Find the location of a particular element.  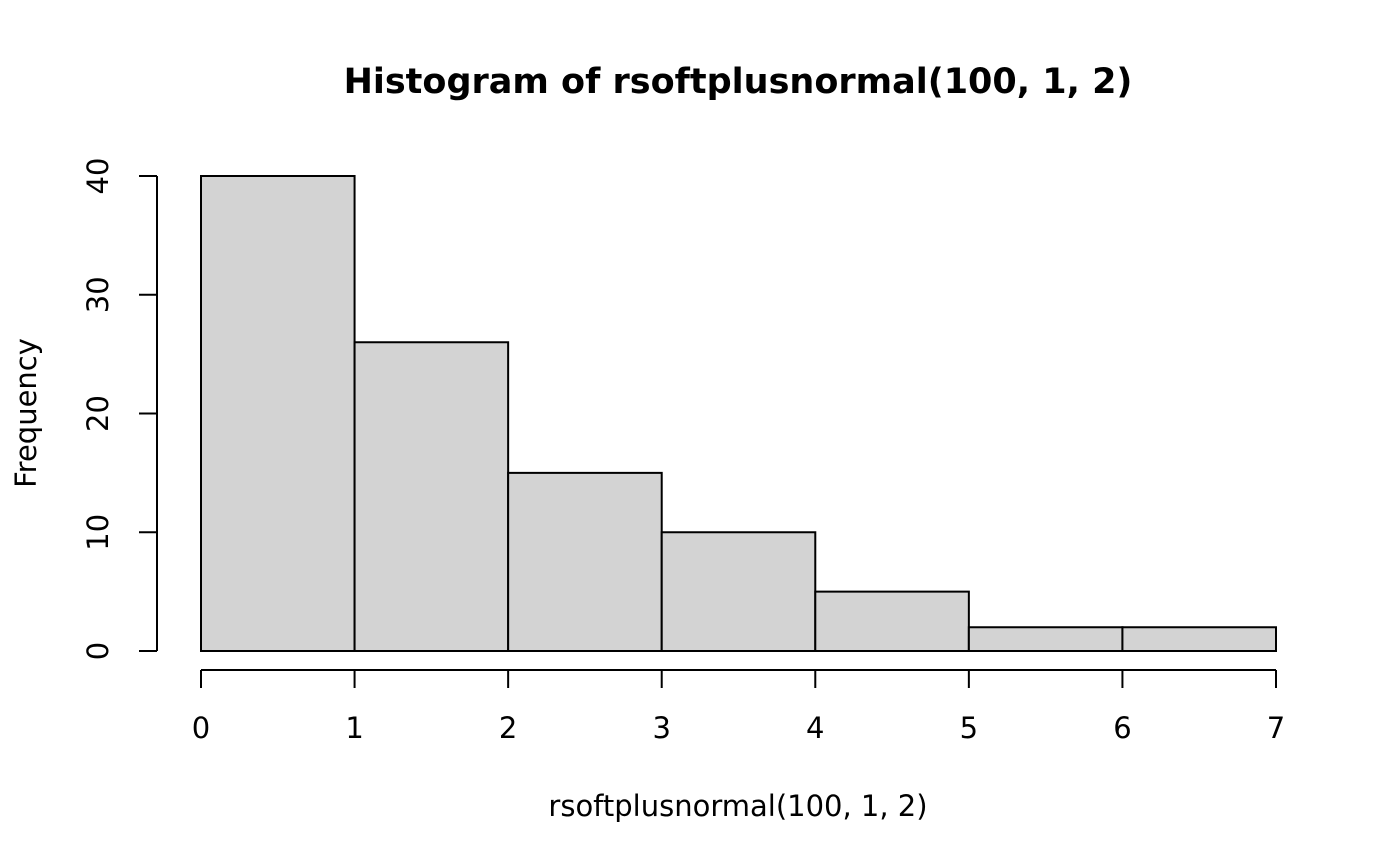

x-tick-label: 0 is located at coordinates (201, 728).